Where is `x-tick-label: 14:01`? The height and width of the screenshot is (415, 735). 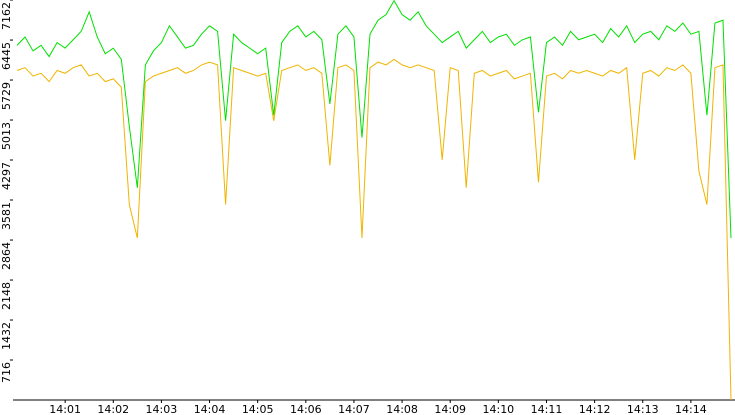 x-tick-label: 14:01 is located at coordinates (65, 409).